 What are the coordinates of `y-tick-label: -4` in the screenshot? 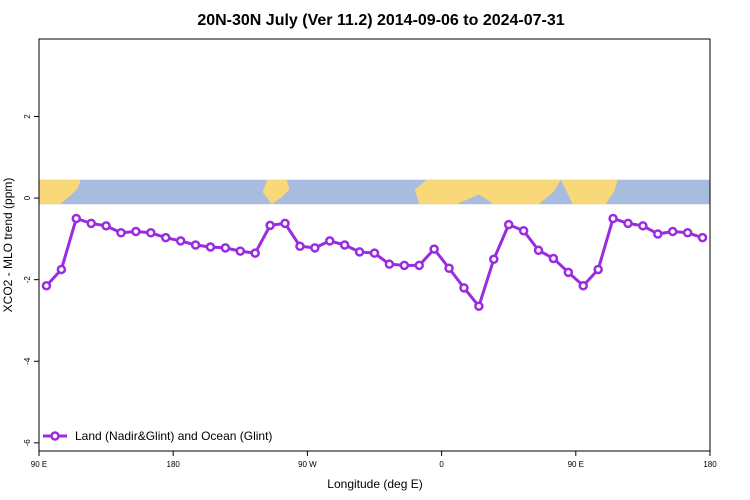 It's located at (27, 361).